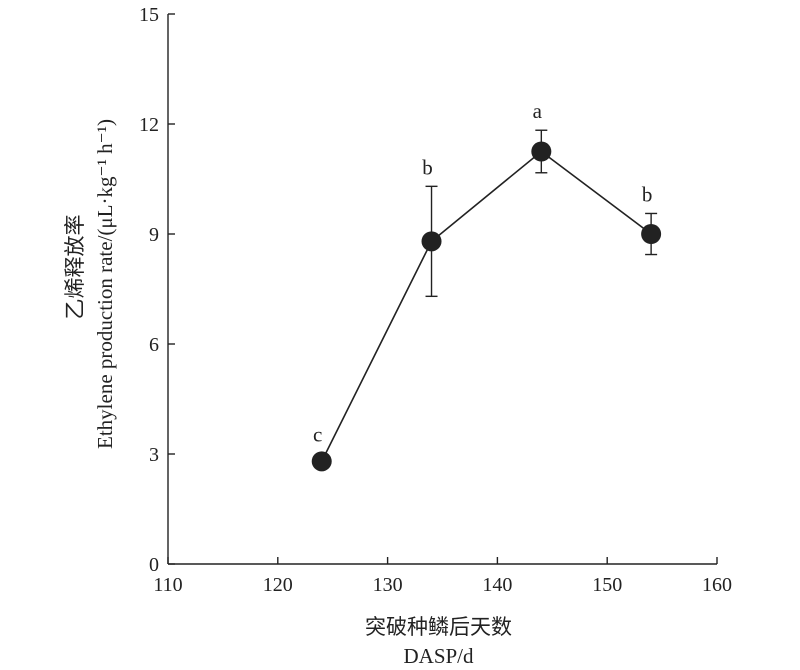 The image size is (800, 670). Describe the element at coordinates (278, 585) in the screenshot. I see `x-tick-label: 120` at that location.